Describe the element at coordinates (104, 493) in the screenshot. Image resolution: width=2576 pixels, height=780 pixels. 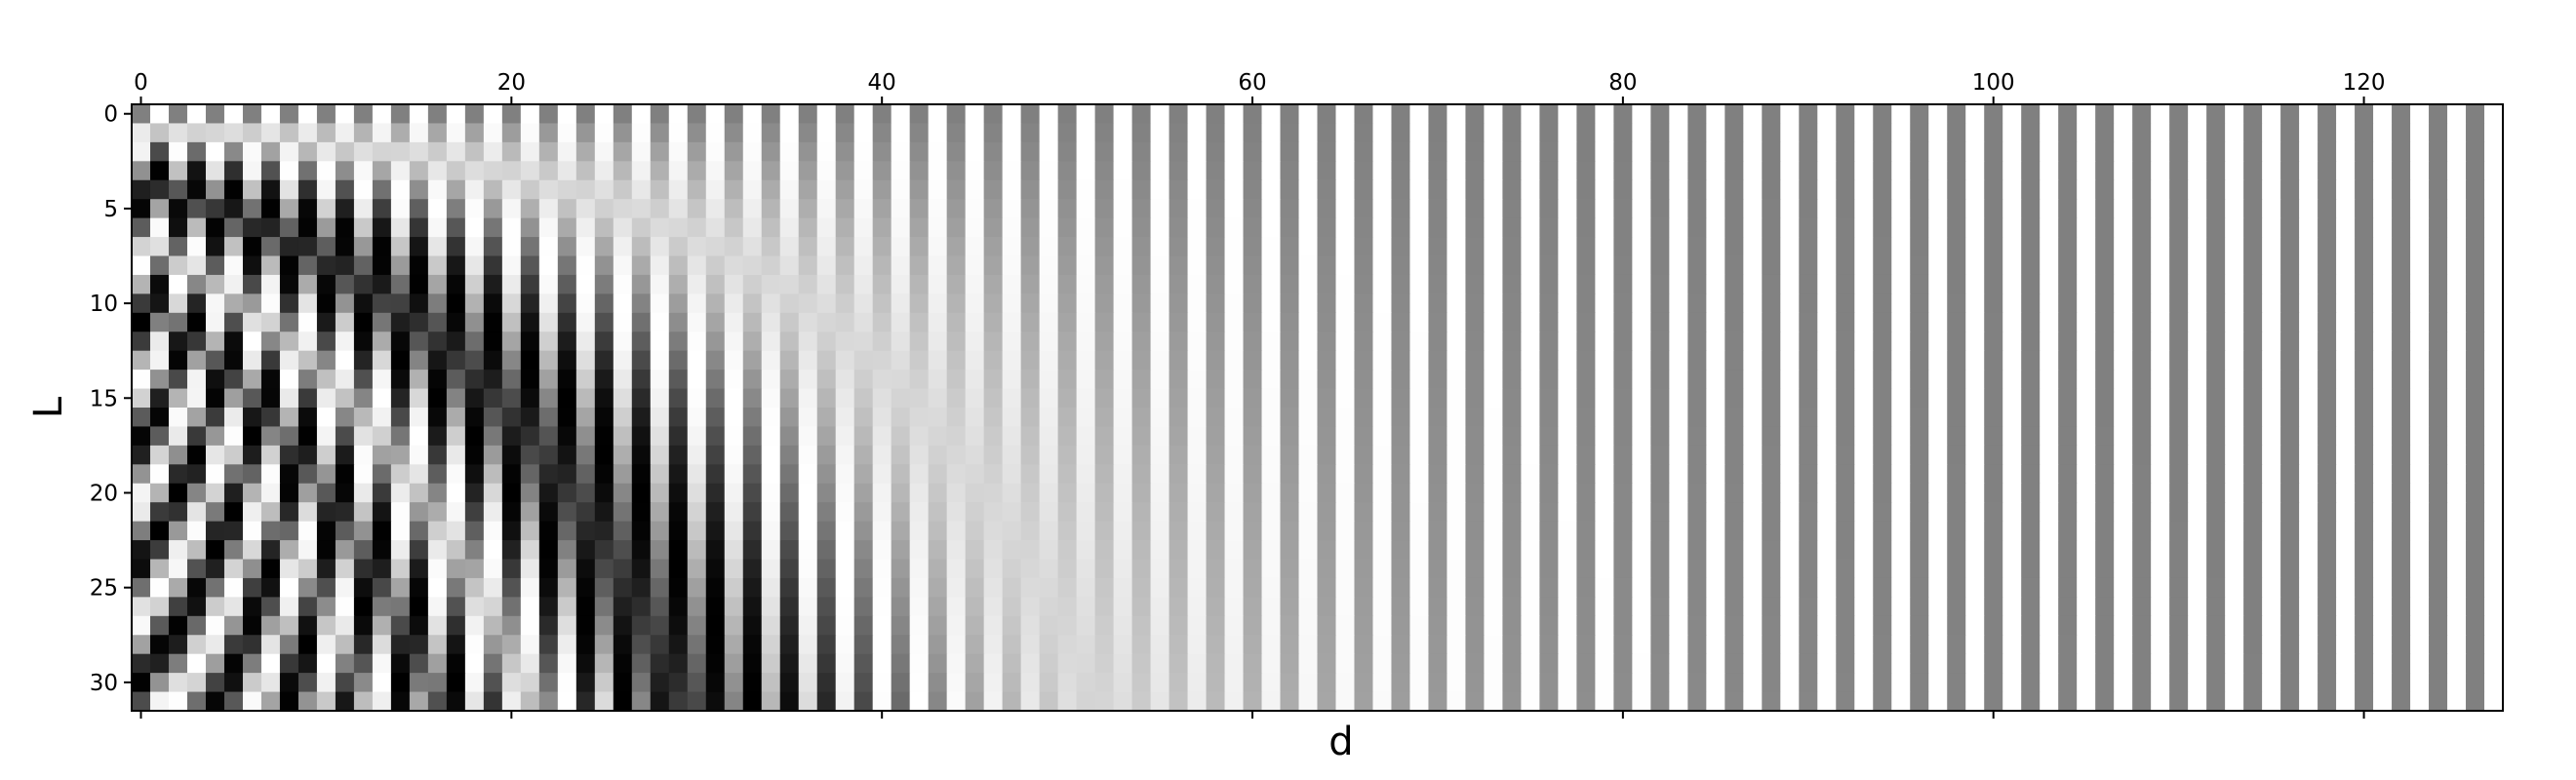
I see `y-tick-label: 20` at that location.